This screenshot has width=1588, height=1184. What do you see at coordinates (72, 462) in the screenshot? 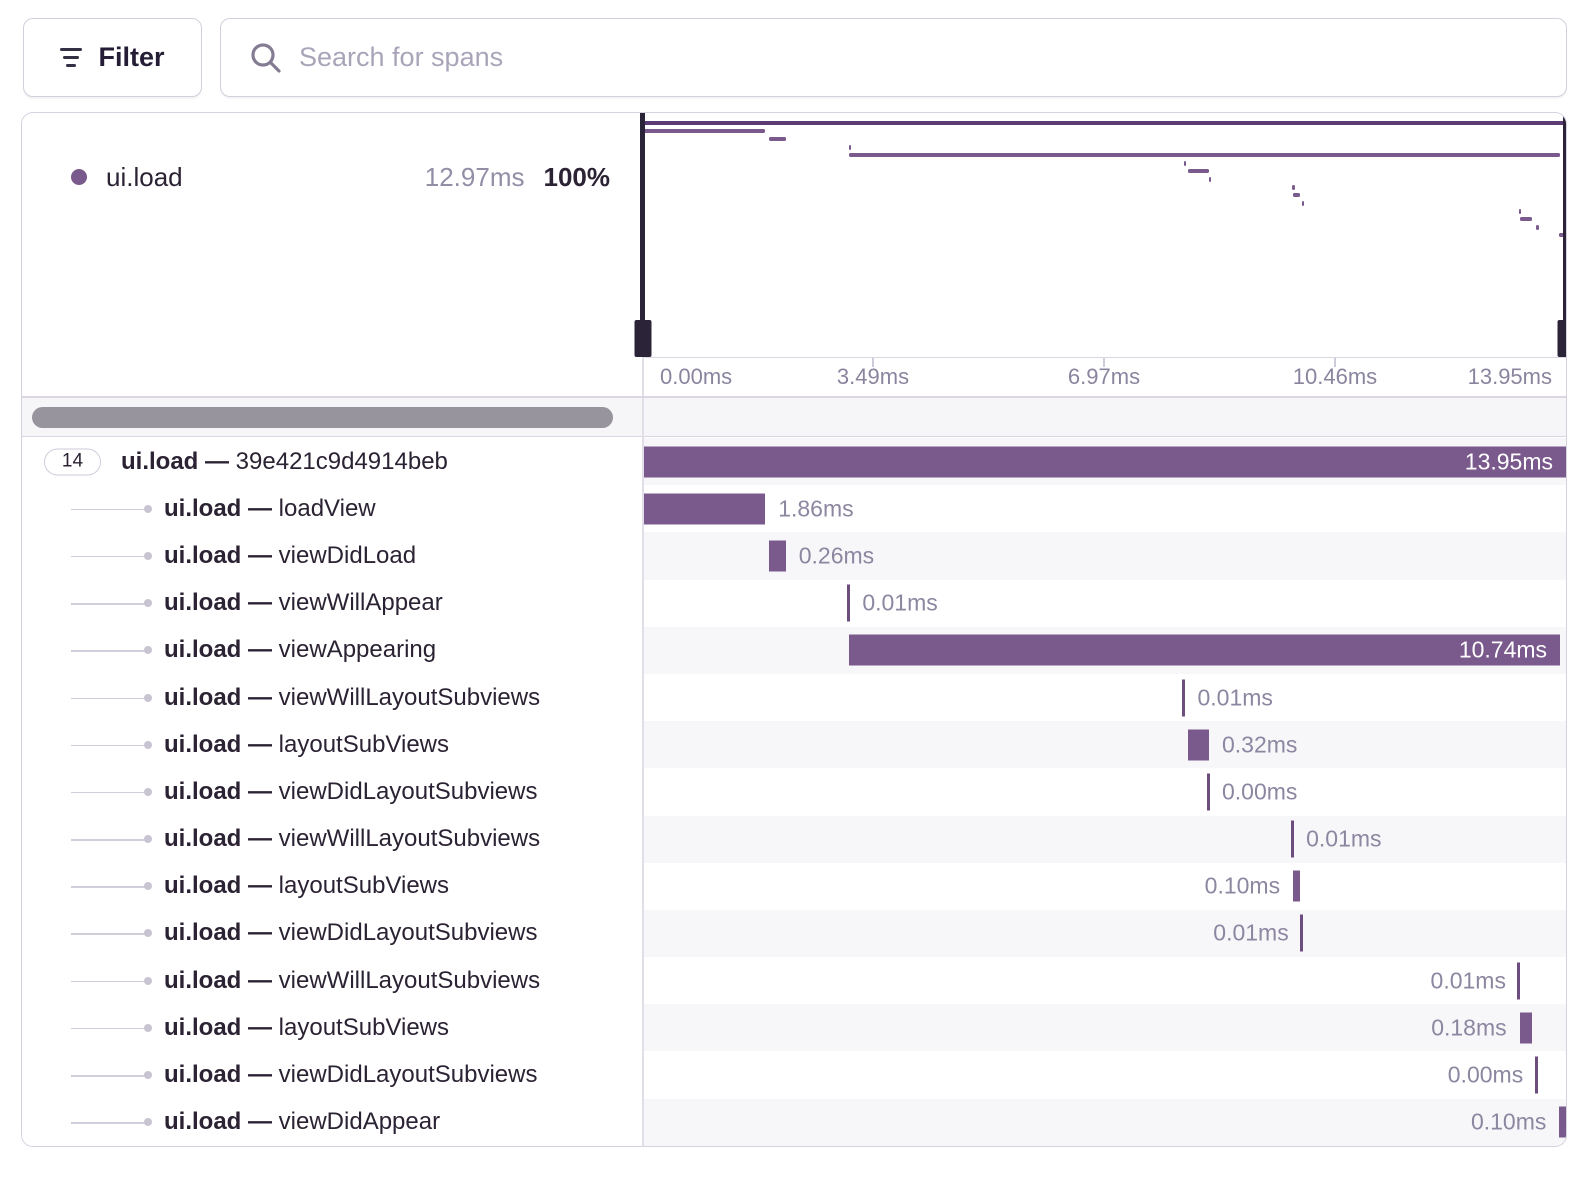
I see `span-children-count-badge: 14` at bounding box center [72, 462].